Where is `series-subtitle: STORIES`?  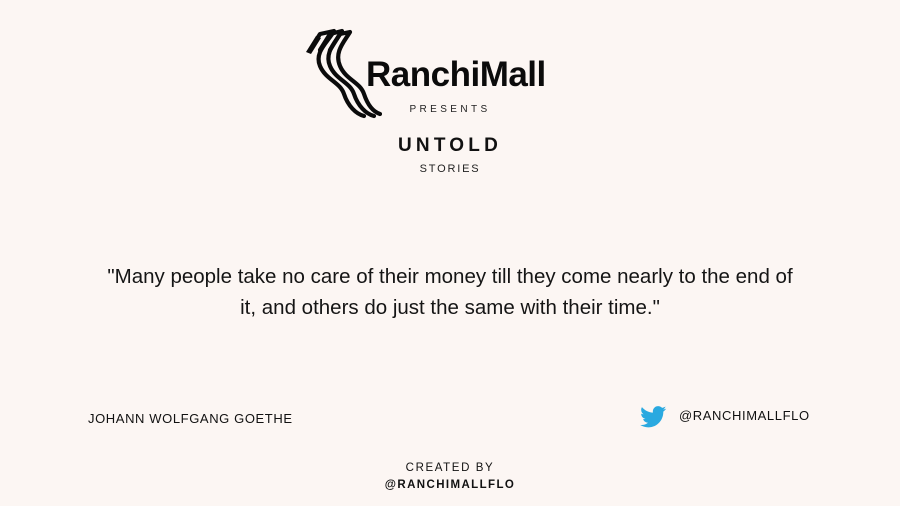 series-subtitle: STORIES is located at coordinates (450, 169).